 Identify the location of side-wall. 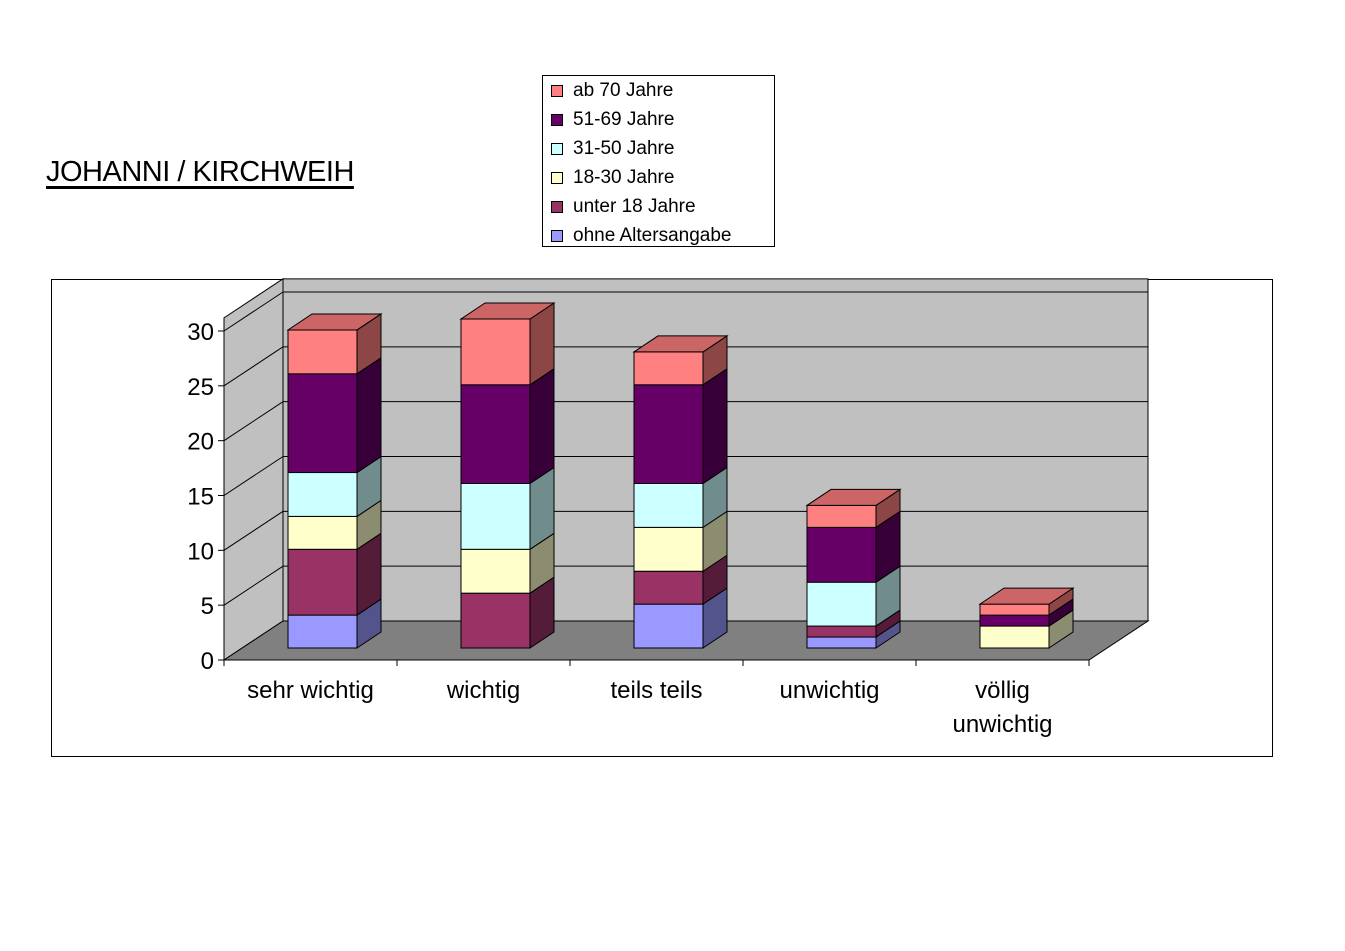
(253, 469).